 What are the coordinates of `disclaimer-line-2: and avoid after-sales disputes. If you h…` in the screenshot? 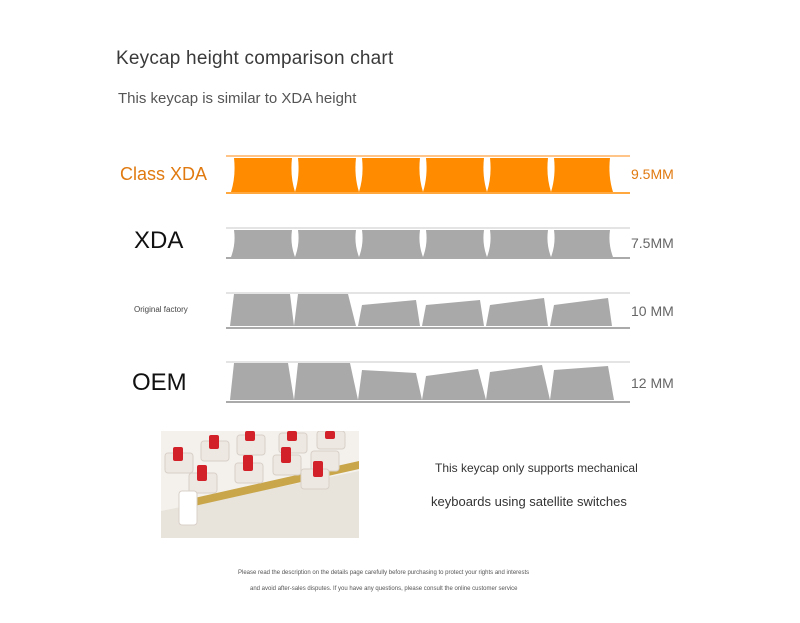 It's located at (384, 589).